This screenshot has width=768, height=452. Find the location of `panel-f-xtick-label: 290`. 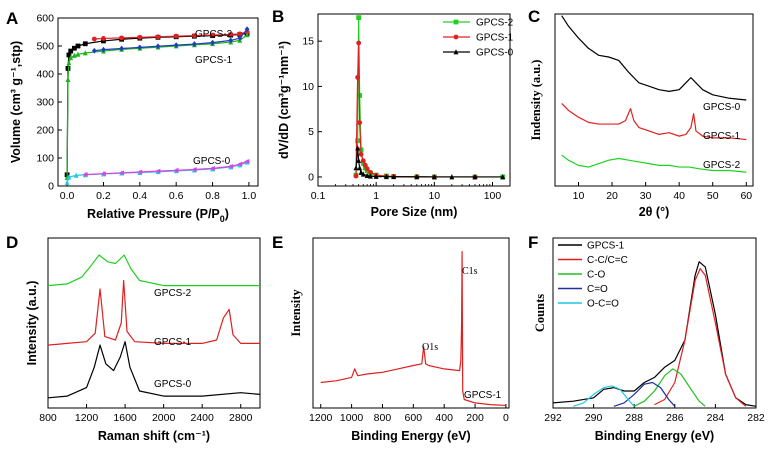

panel-f-xtick-label: 290 is located at coordinates (594, 418).